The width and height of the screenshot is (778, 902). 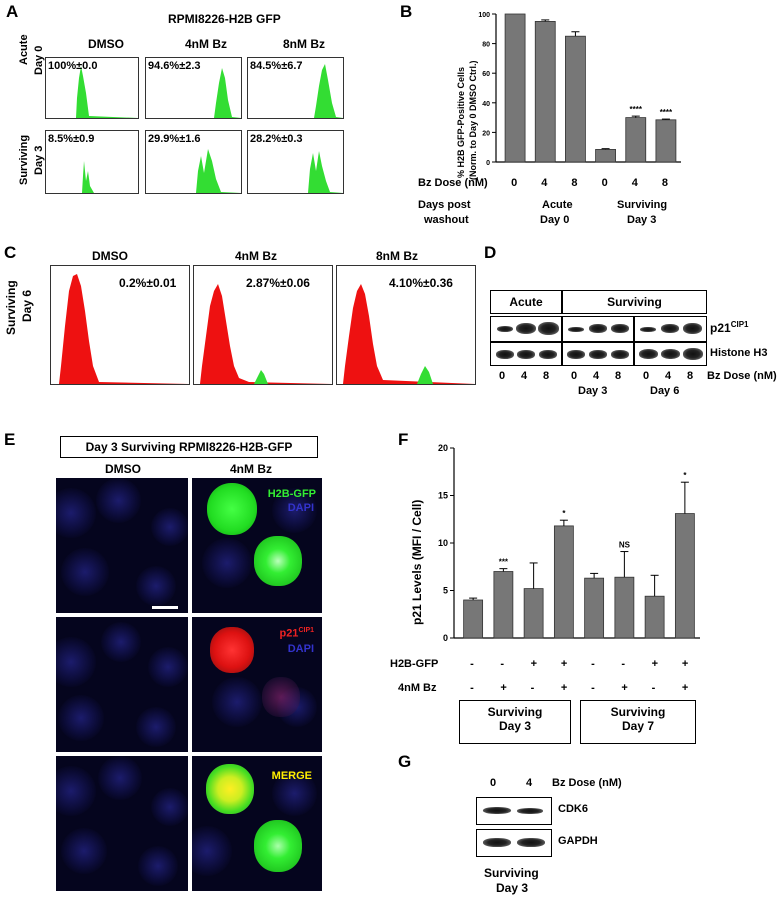 I want to click on y-tick-label: 60, so click(x=486, y=74).